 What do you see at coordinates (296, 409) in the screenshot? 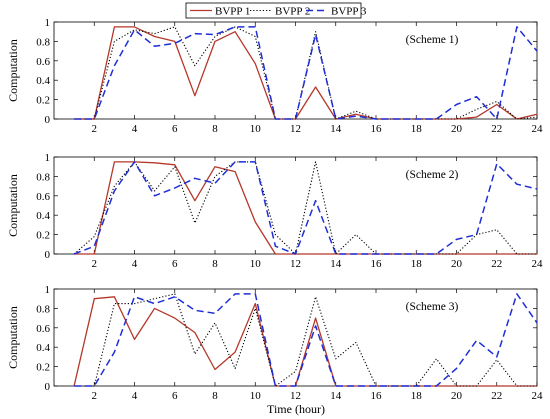
I see `x-axis-title: Time (hour)` at bounding box center [296, 409].